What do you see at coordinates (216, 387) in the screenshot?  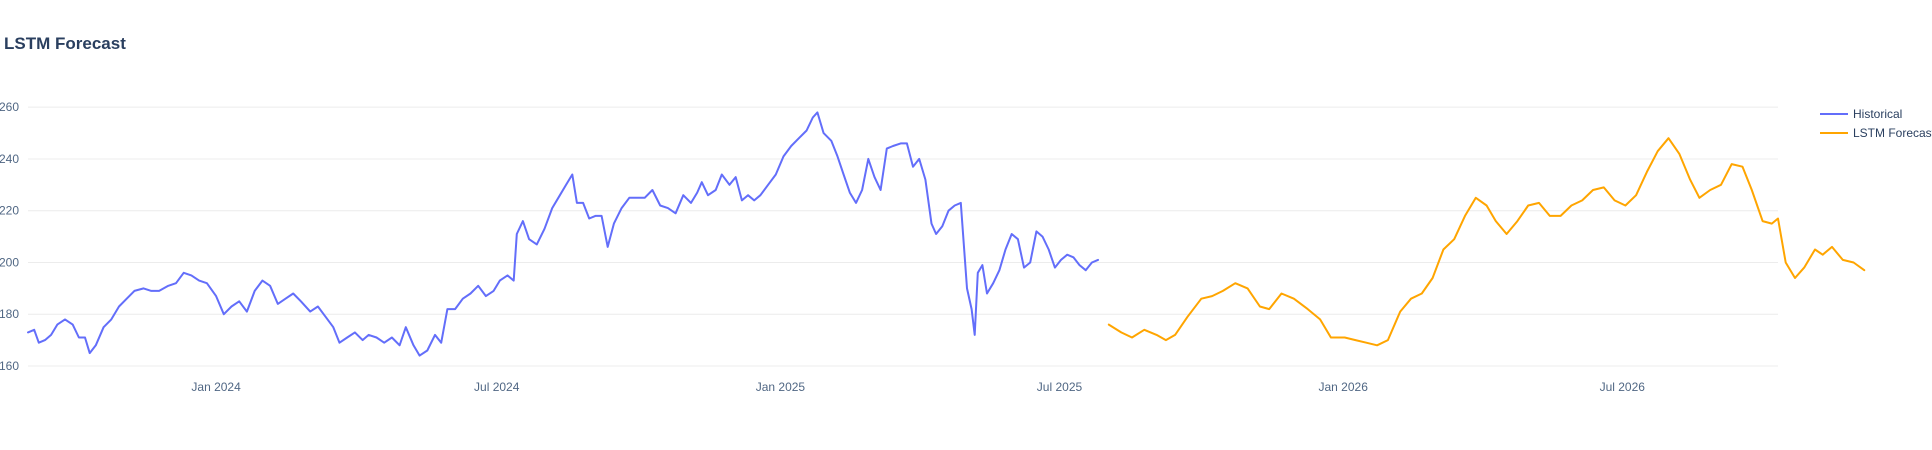 I see `x-tick-label: Jan 2024` at bounding box center [216, 387].